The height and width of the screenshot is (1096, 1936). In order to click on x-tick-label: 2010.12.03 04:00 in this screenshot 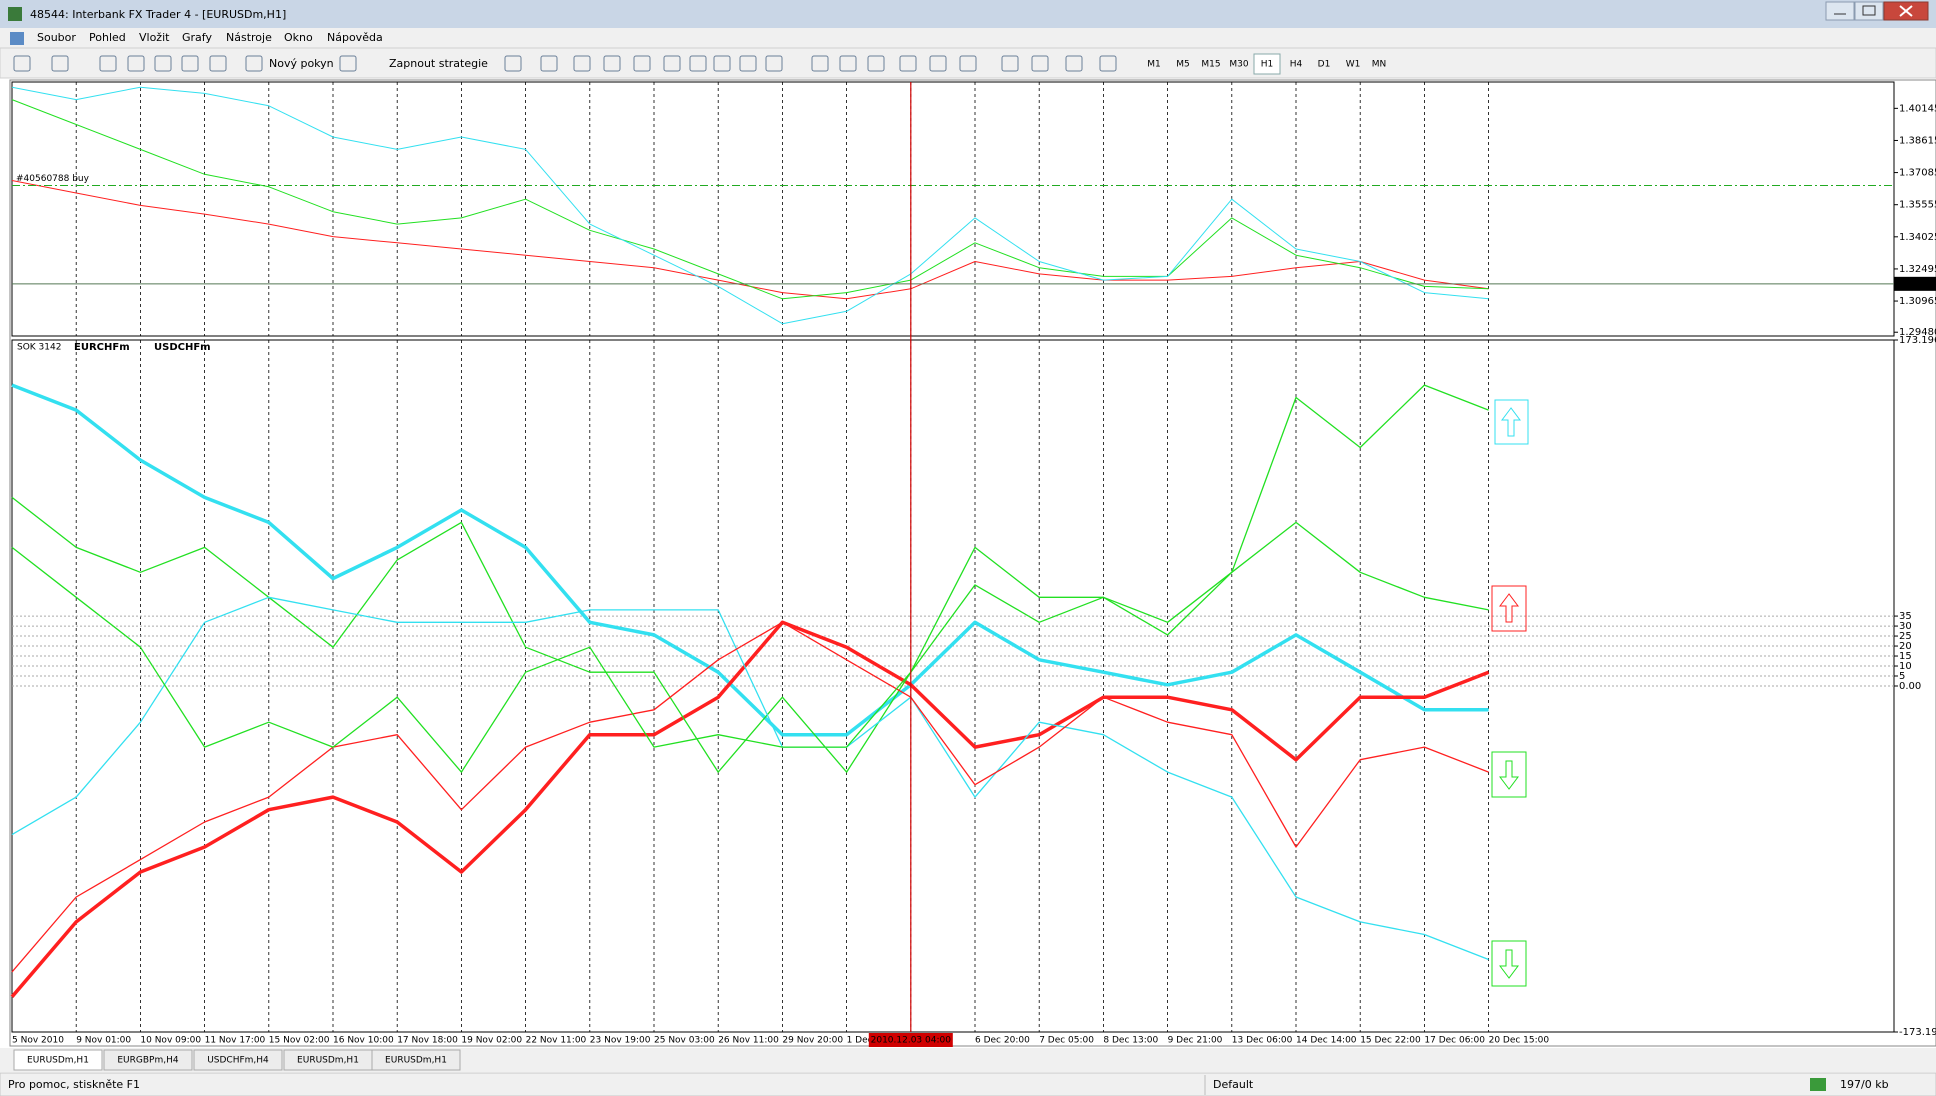, I will do `click(911, 1041)`.